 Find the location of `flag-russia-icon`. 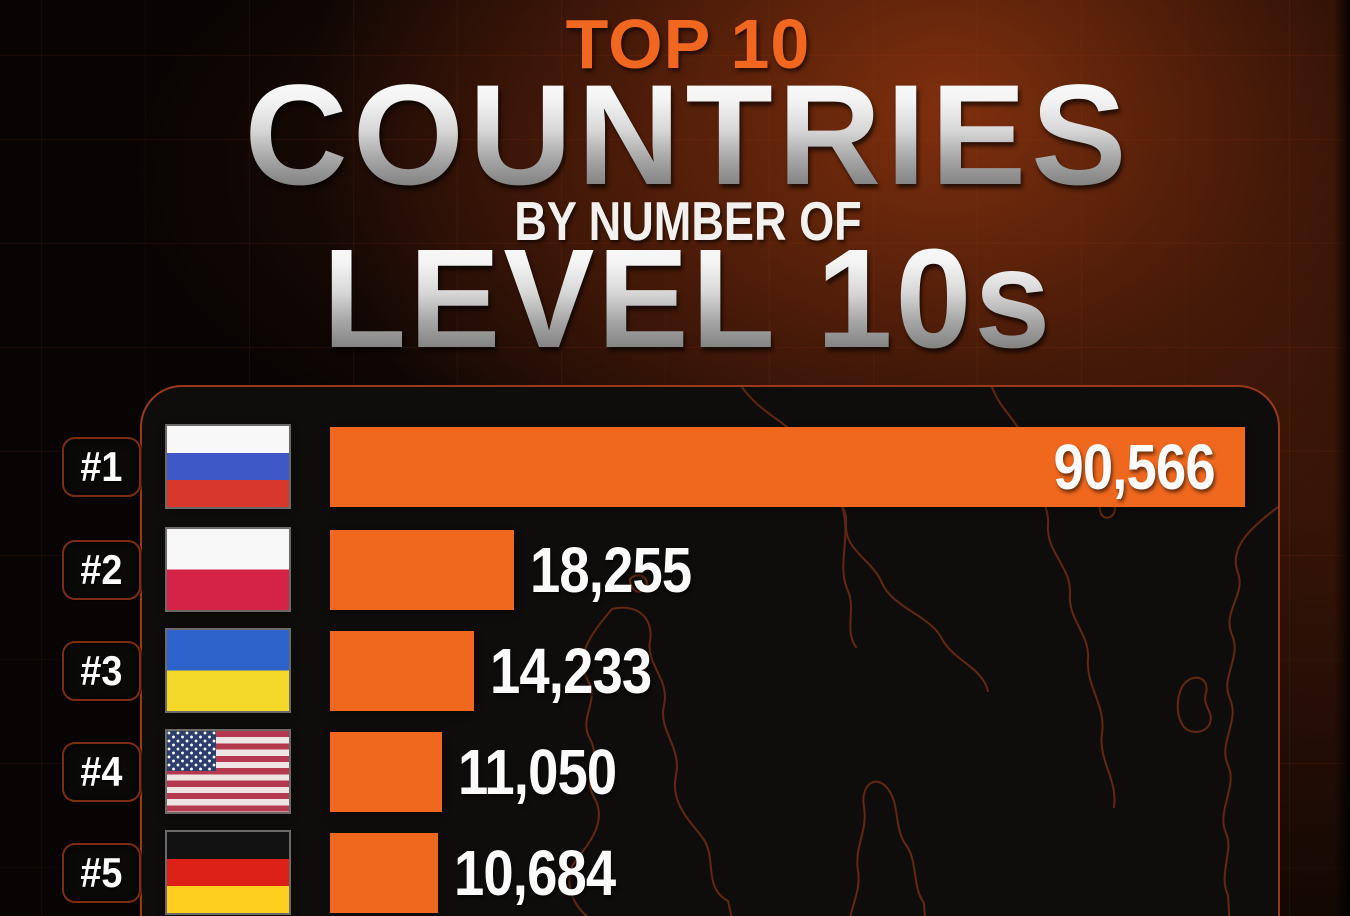

flag-russia-icon is located at coordinates (228, 466).